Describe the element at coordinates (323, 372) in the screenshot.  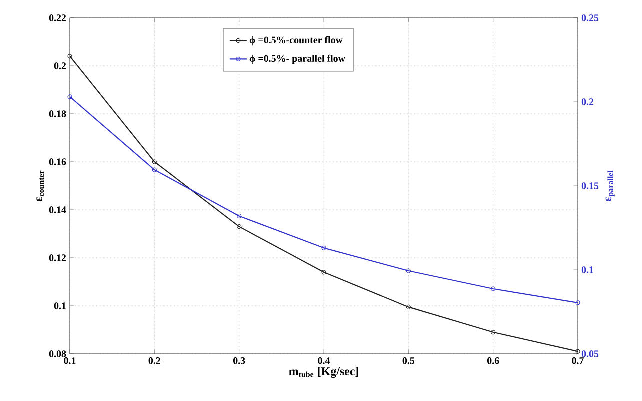
I see `x-axis-title: m$_{tube}$ [Kg/sec]` at that location.